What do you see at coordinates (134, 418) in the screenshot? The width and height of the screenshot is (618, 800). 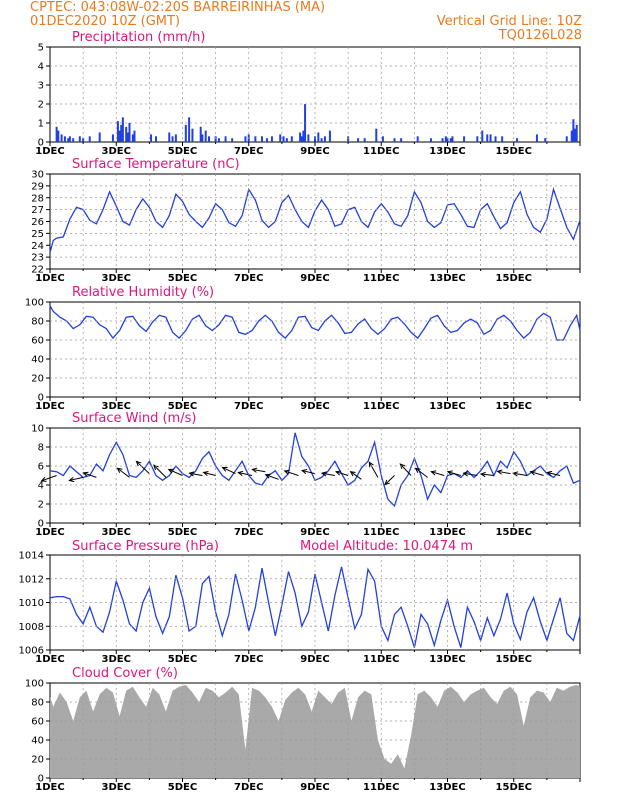 I see `panel-title: Surface Wind (m/s)` at bounding box center [134, 418].